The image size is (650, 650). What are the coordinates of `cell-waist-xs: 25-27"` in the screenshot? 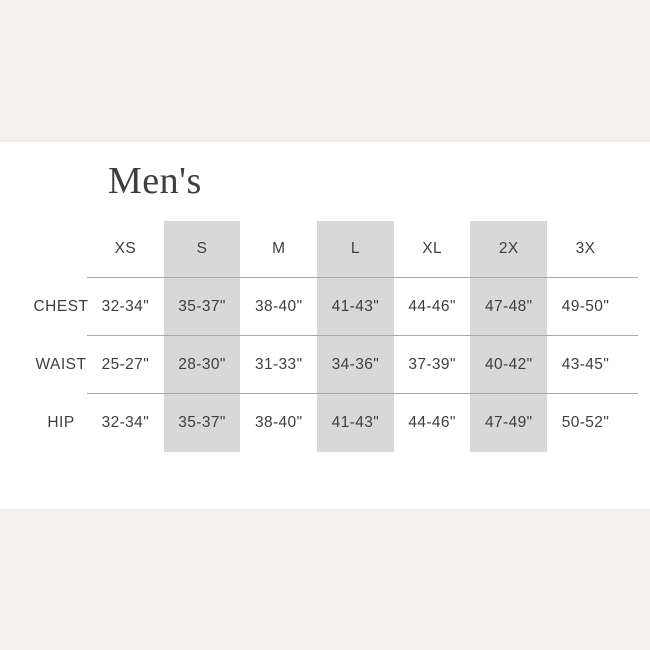 It's located at (125, 365).